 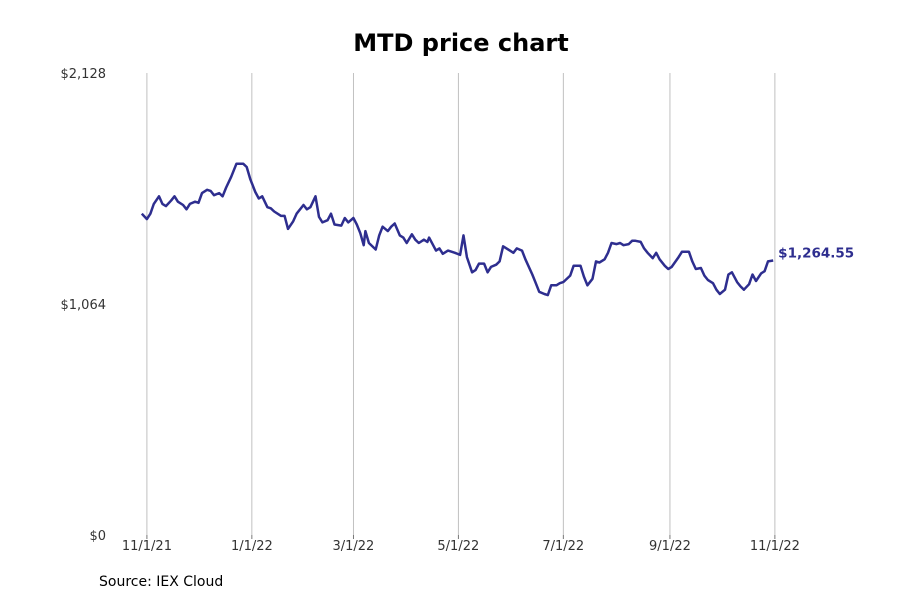 I want to click on x-tick-label: 3/1/22, so click(x=353, y=546).